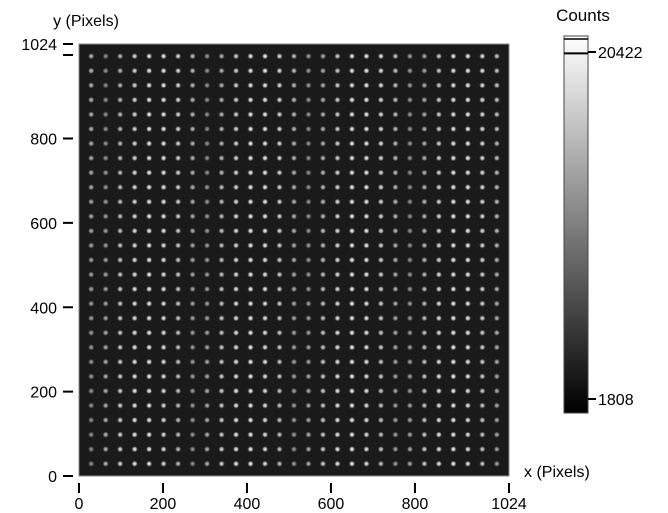  What do you see at coordinates (247, 504) in the screenshot?
I see `x-tick-label: 400` at bounding box center [247, 504].